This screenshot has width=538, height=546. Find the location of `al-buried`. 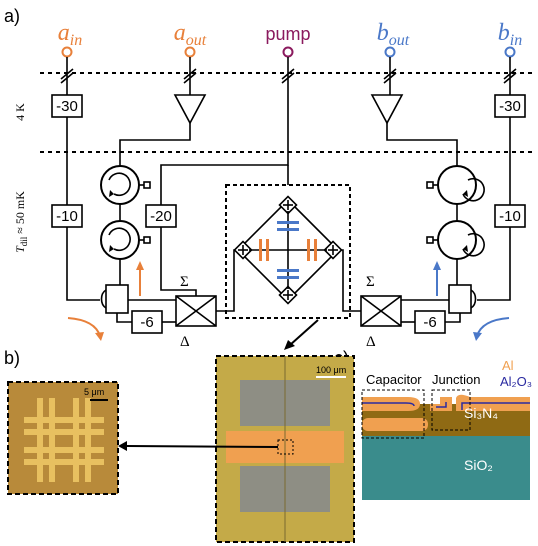

al-buried is located at coordinates (395, 424).